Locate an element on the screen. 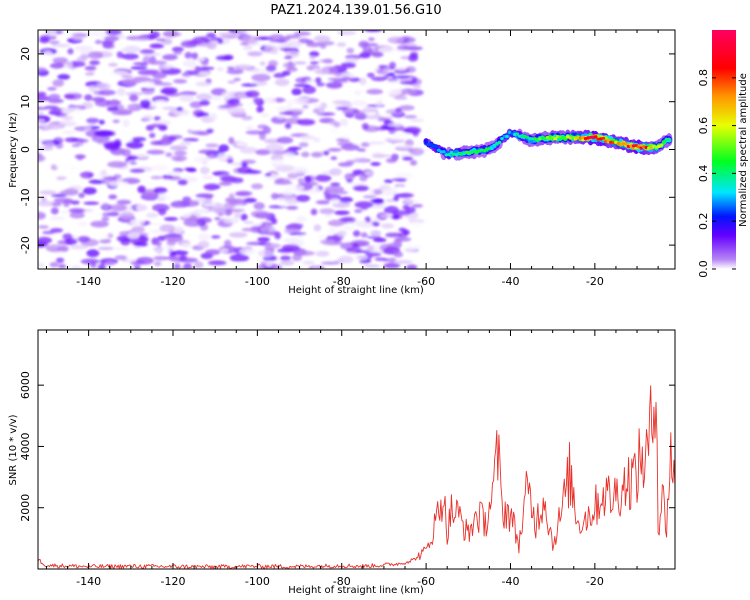 The image size is (750, 600). spectrogram-x-tick-label: -40 is located at coordinates (510, 281).